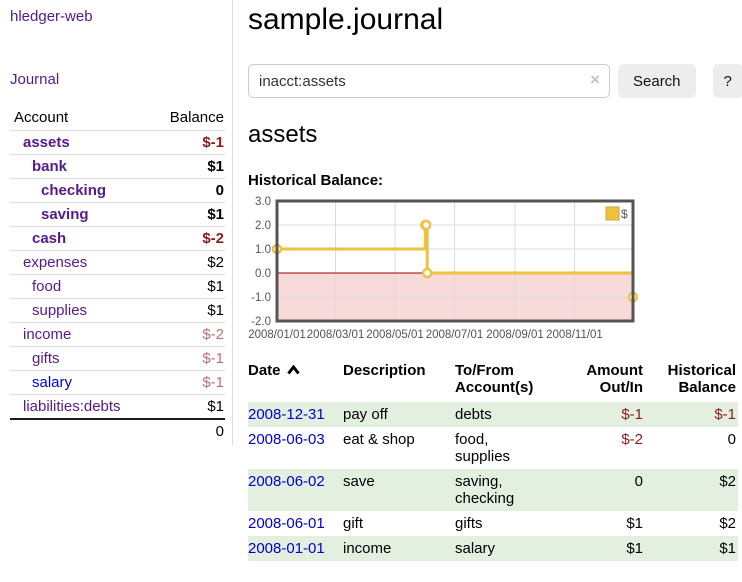 The width and height of the screenshot is (742, 582). What do you see at coordinates (52, 382) in the screenshot?
I see `account-link: salary` at bounding box center [52, 382].